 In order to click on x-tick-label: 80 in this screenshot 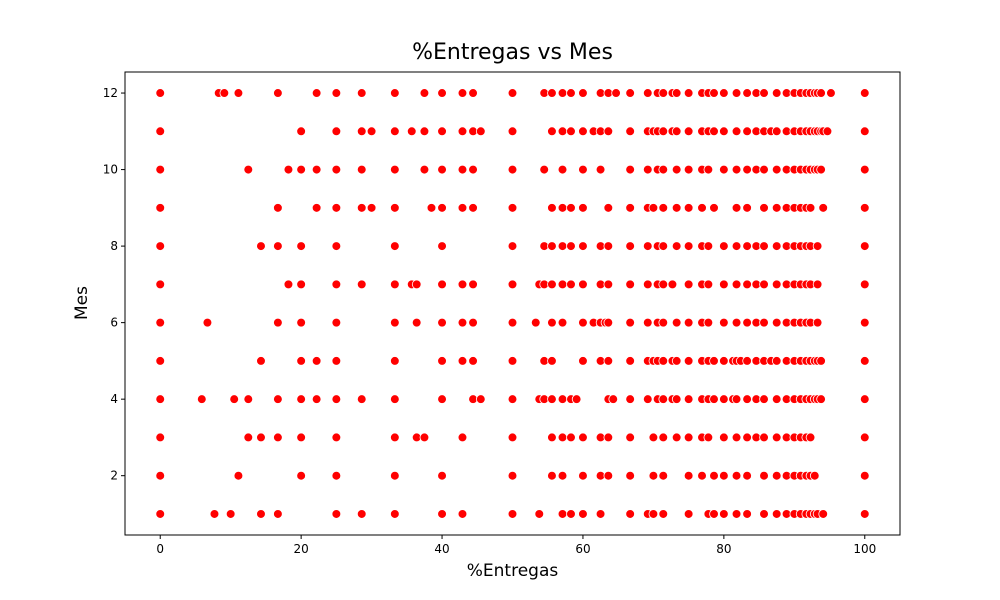, I will do `click(723, 549)`.